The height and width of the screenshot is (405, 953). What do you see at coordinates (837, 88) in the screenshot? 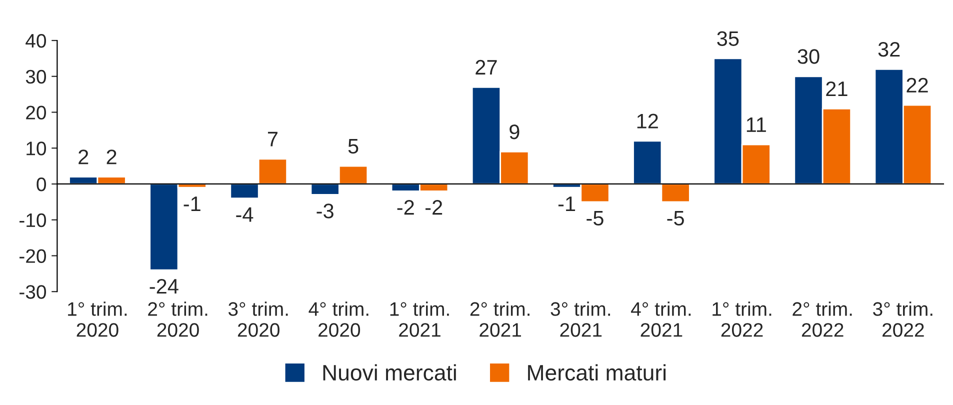
I see `data-label: 21` at bounding box center [837, 88].